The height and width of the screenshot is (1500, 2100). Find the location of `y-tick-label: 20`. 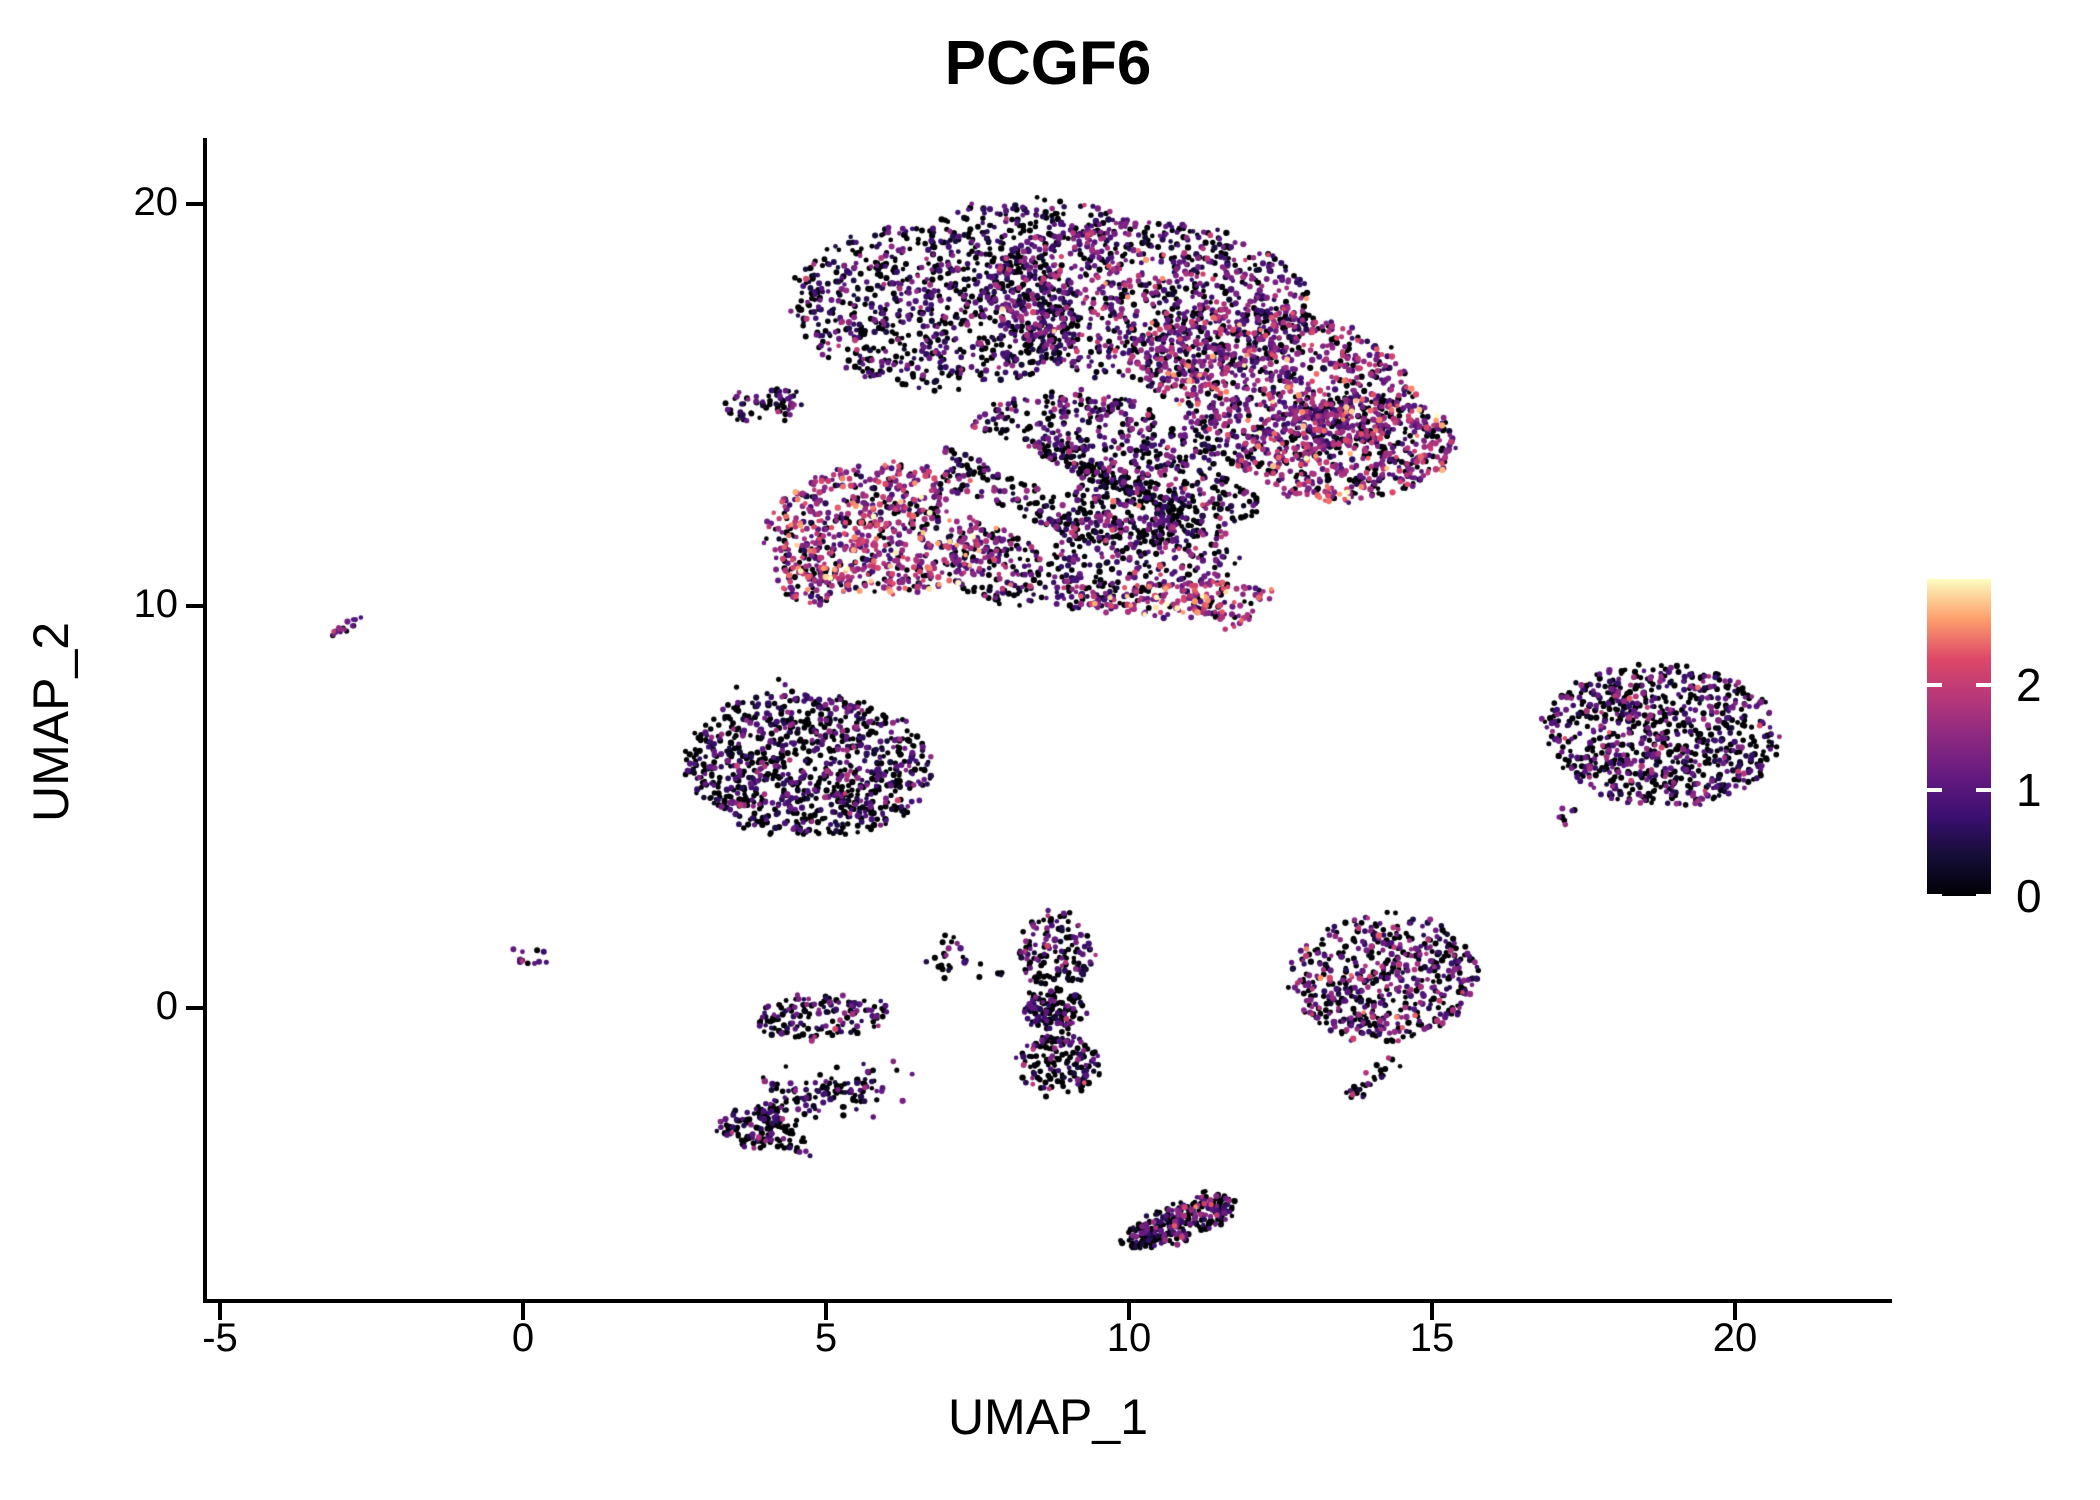

y-tick-label: 20 is located at coordinates (156, 202).